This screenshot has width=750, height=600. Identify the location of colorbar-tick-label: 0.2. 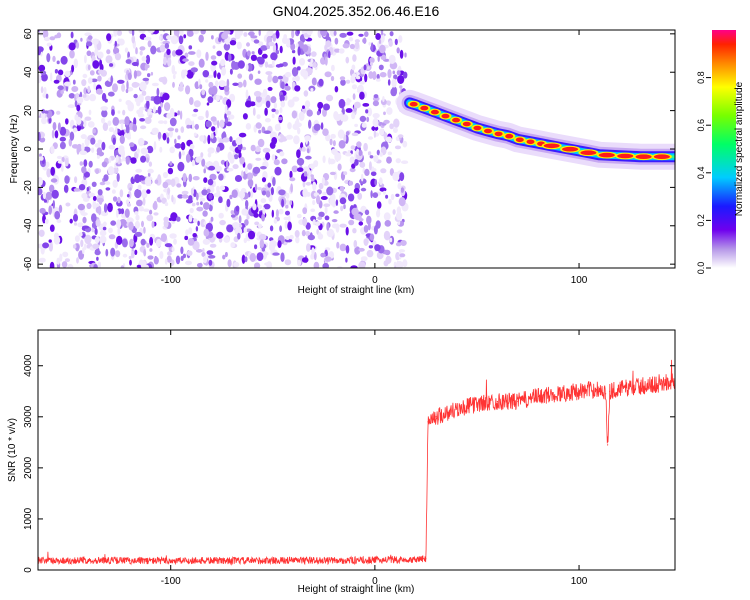
(701, 220).